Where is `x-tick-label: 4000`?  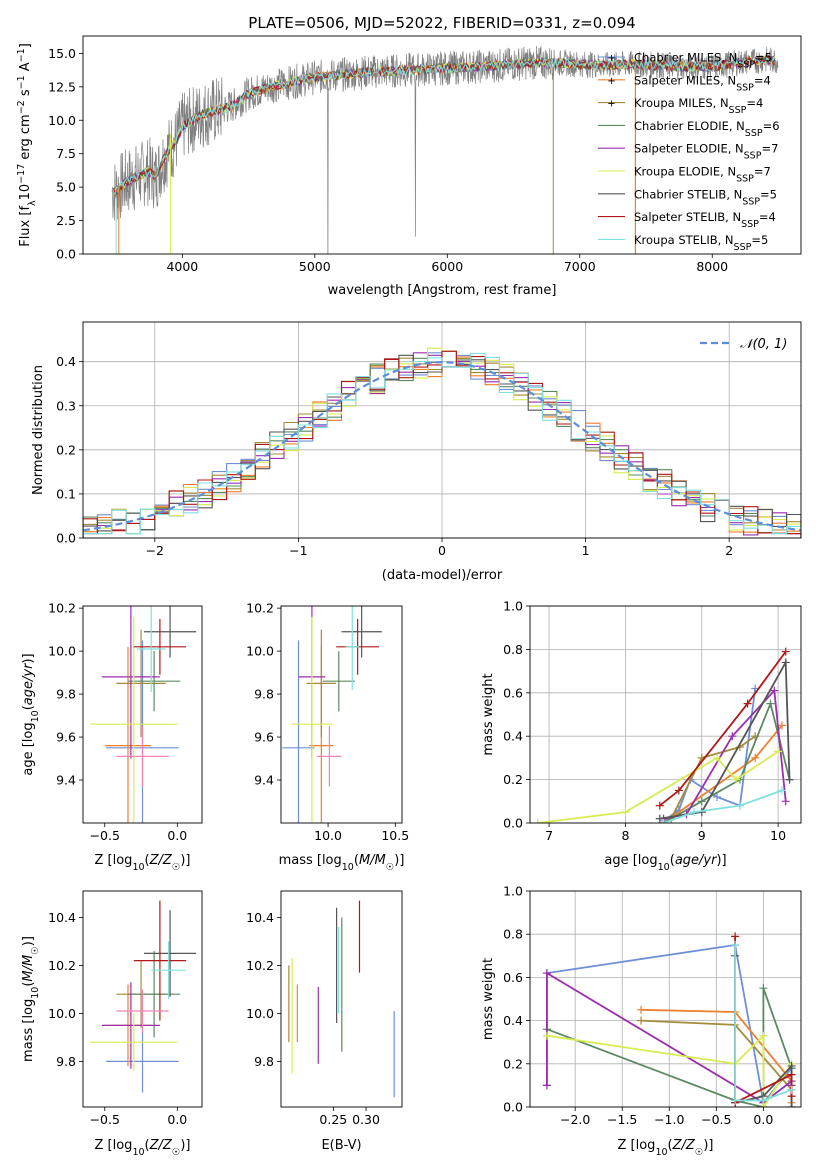 x-tick-label: 4000 is located at coordinates (182, 266).